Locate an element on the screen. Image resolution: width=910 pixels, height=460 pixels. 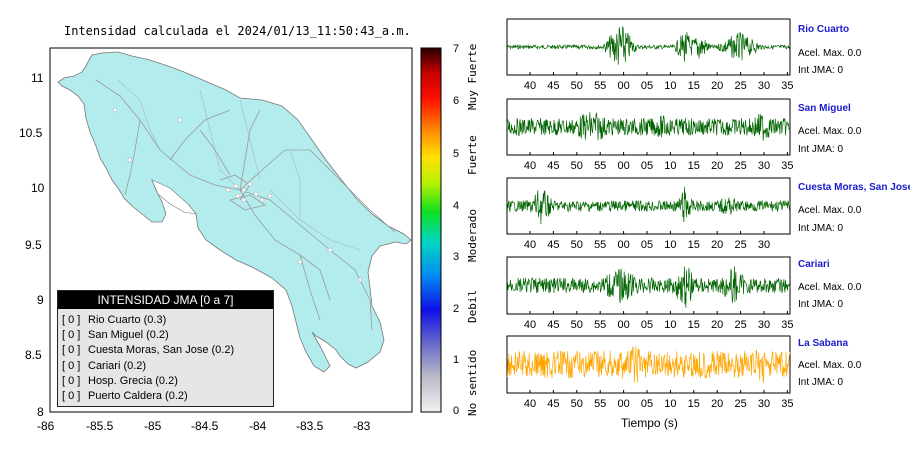
station-int-la-sabana: Int JMA: 0 is located at coordinates (821, 382).